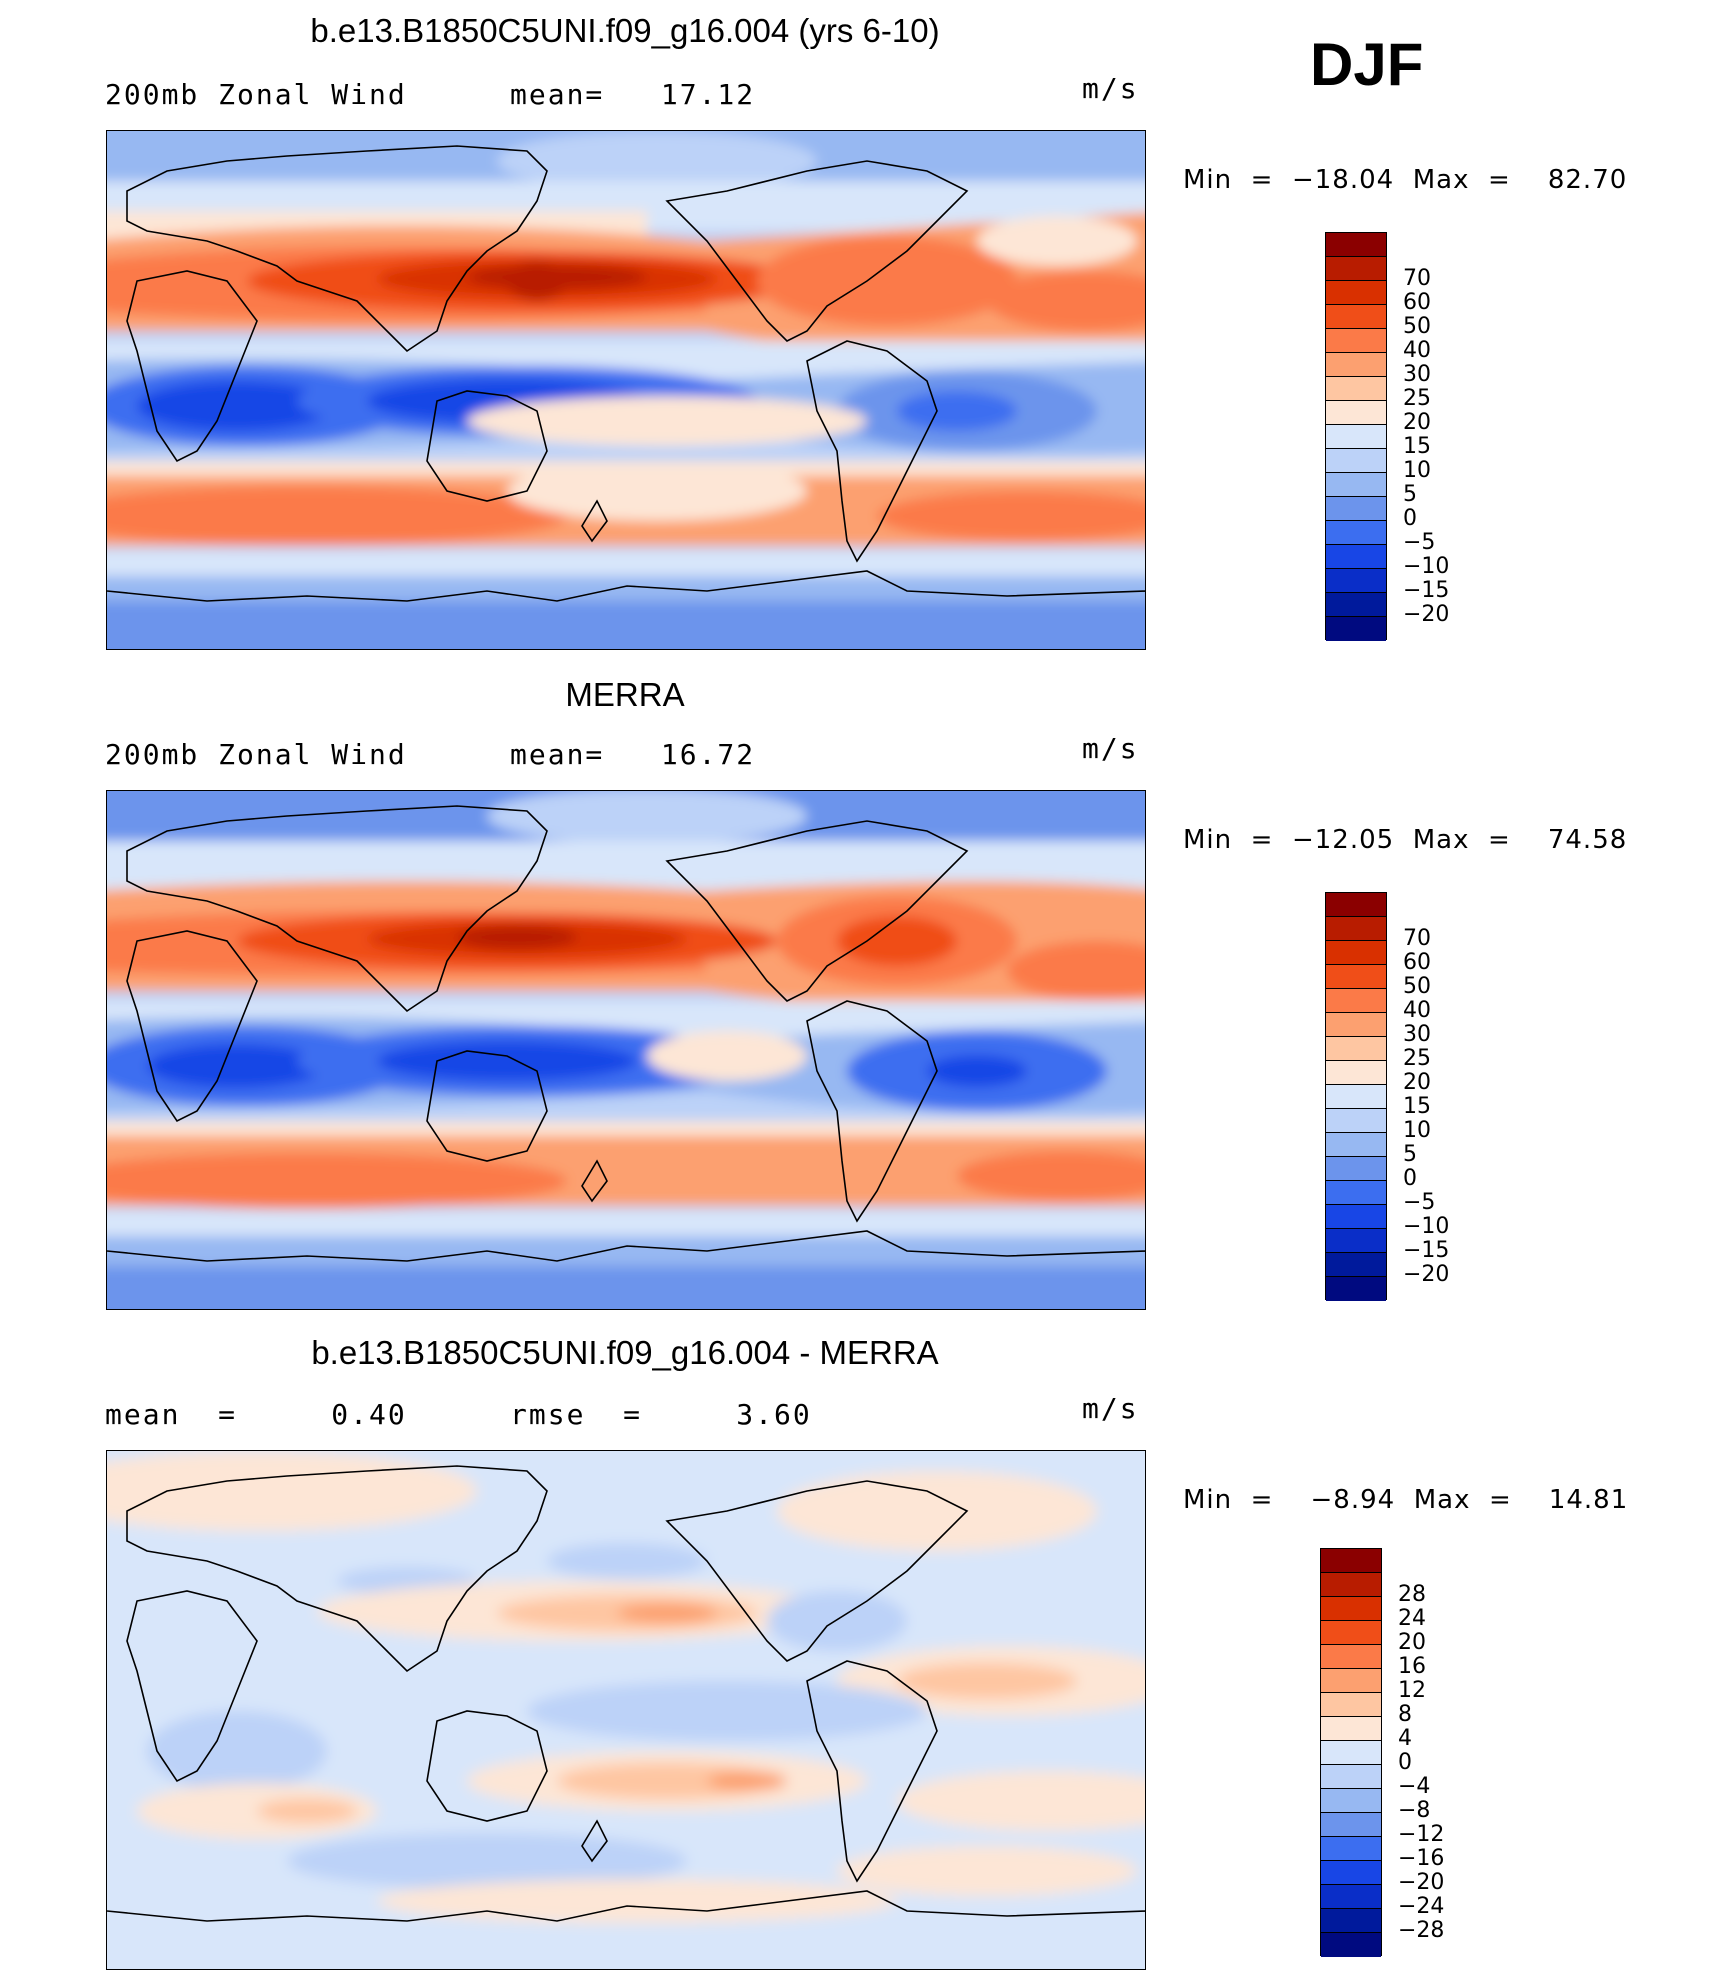  What do you see at coordinates (1414, 1786) in the screenshot?
I see `colorbar-label: −4` at bounding box center [1414, 1786].